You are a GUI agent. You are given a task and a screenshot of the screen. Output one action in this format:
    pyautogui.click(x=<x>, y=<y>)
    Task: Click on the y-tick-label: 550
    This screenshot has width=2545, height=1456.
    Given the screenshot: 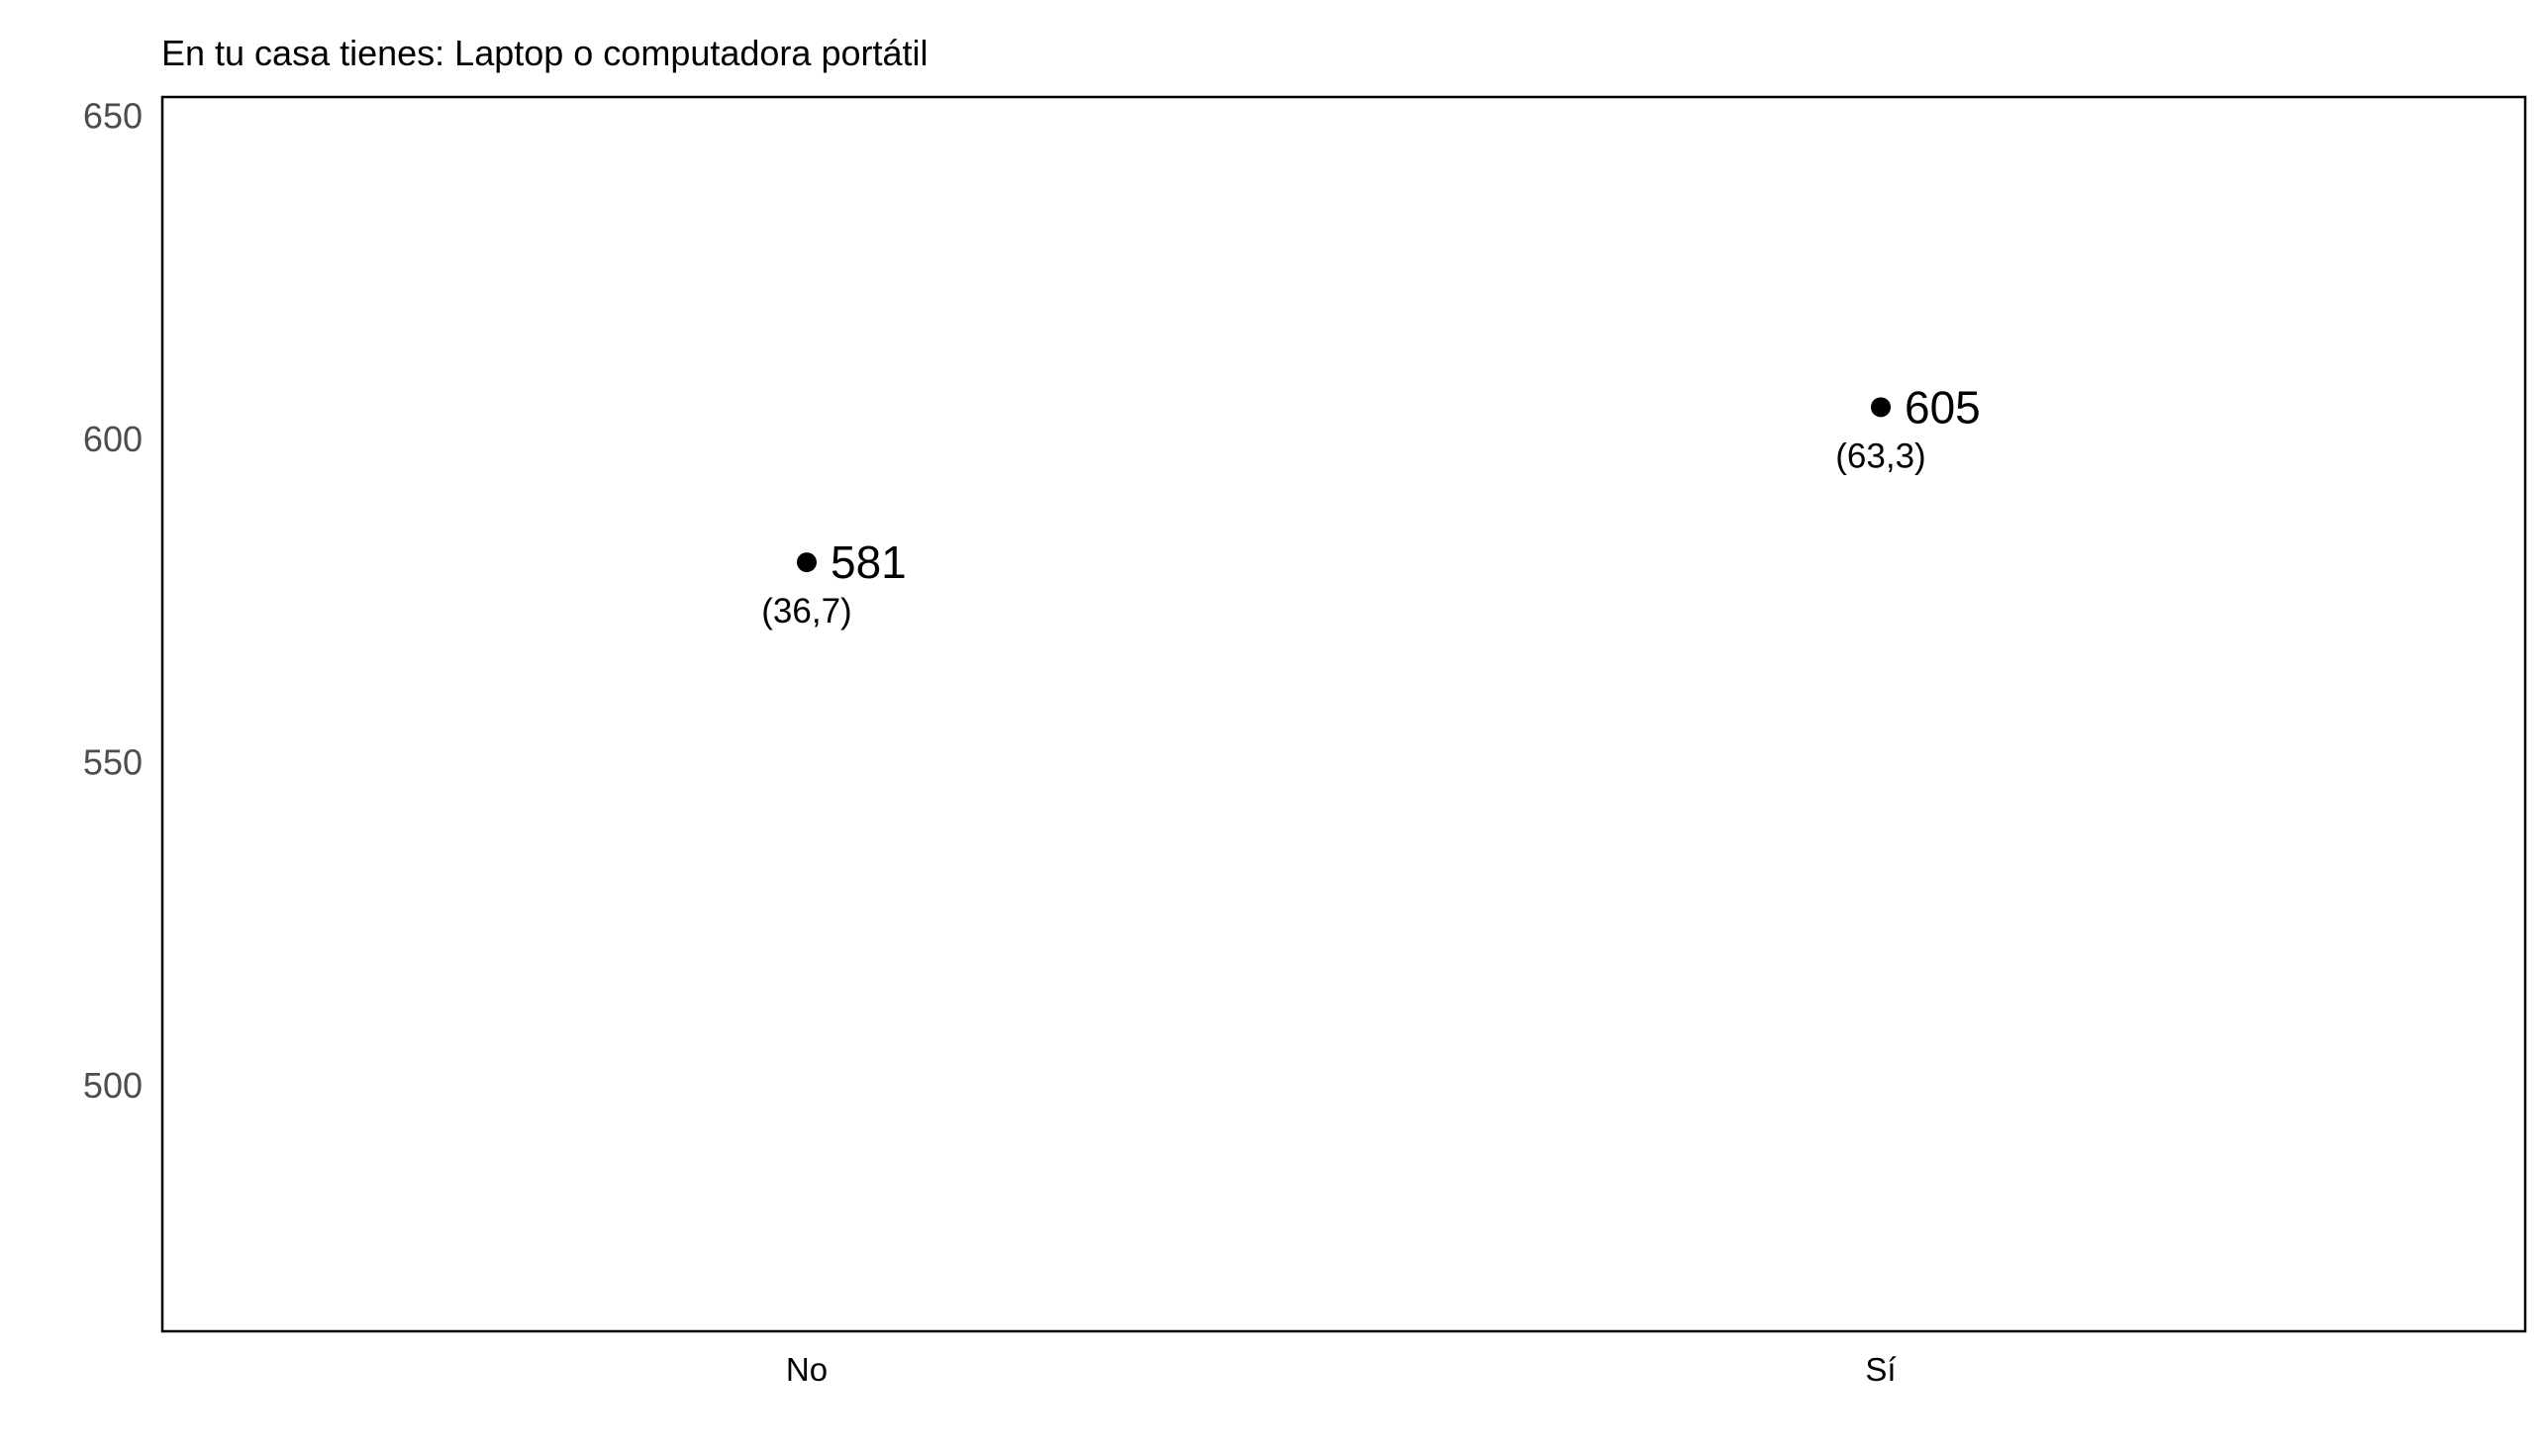 What is the action you would take?
    pyautogui.click(x=113, y=761)
    